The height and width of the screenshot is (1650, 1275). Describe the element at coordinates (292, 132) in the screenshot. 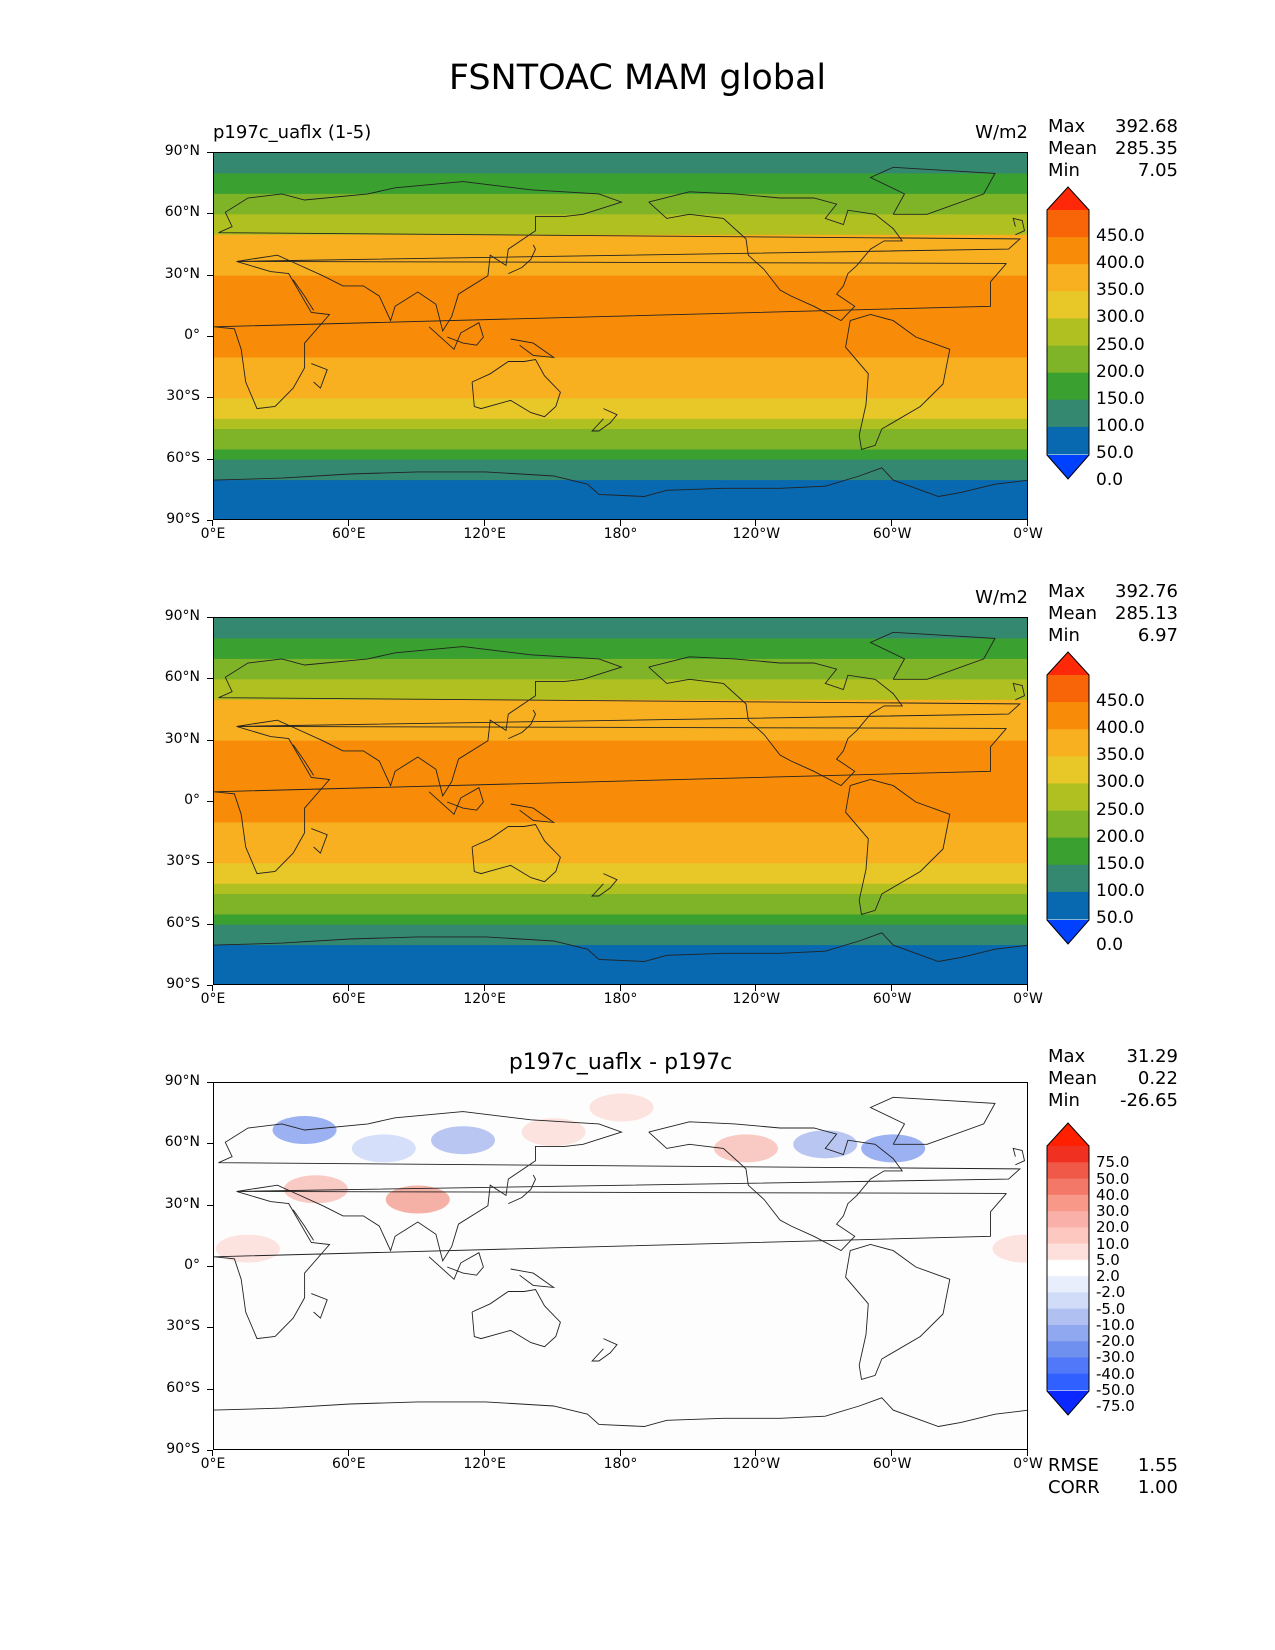

I see `panel-title: p197c_uaflx (1-5)` at that location.